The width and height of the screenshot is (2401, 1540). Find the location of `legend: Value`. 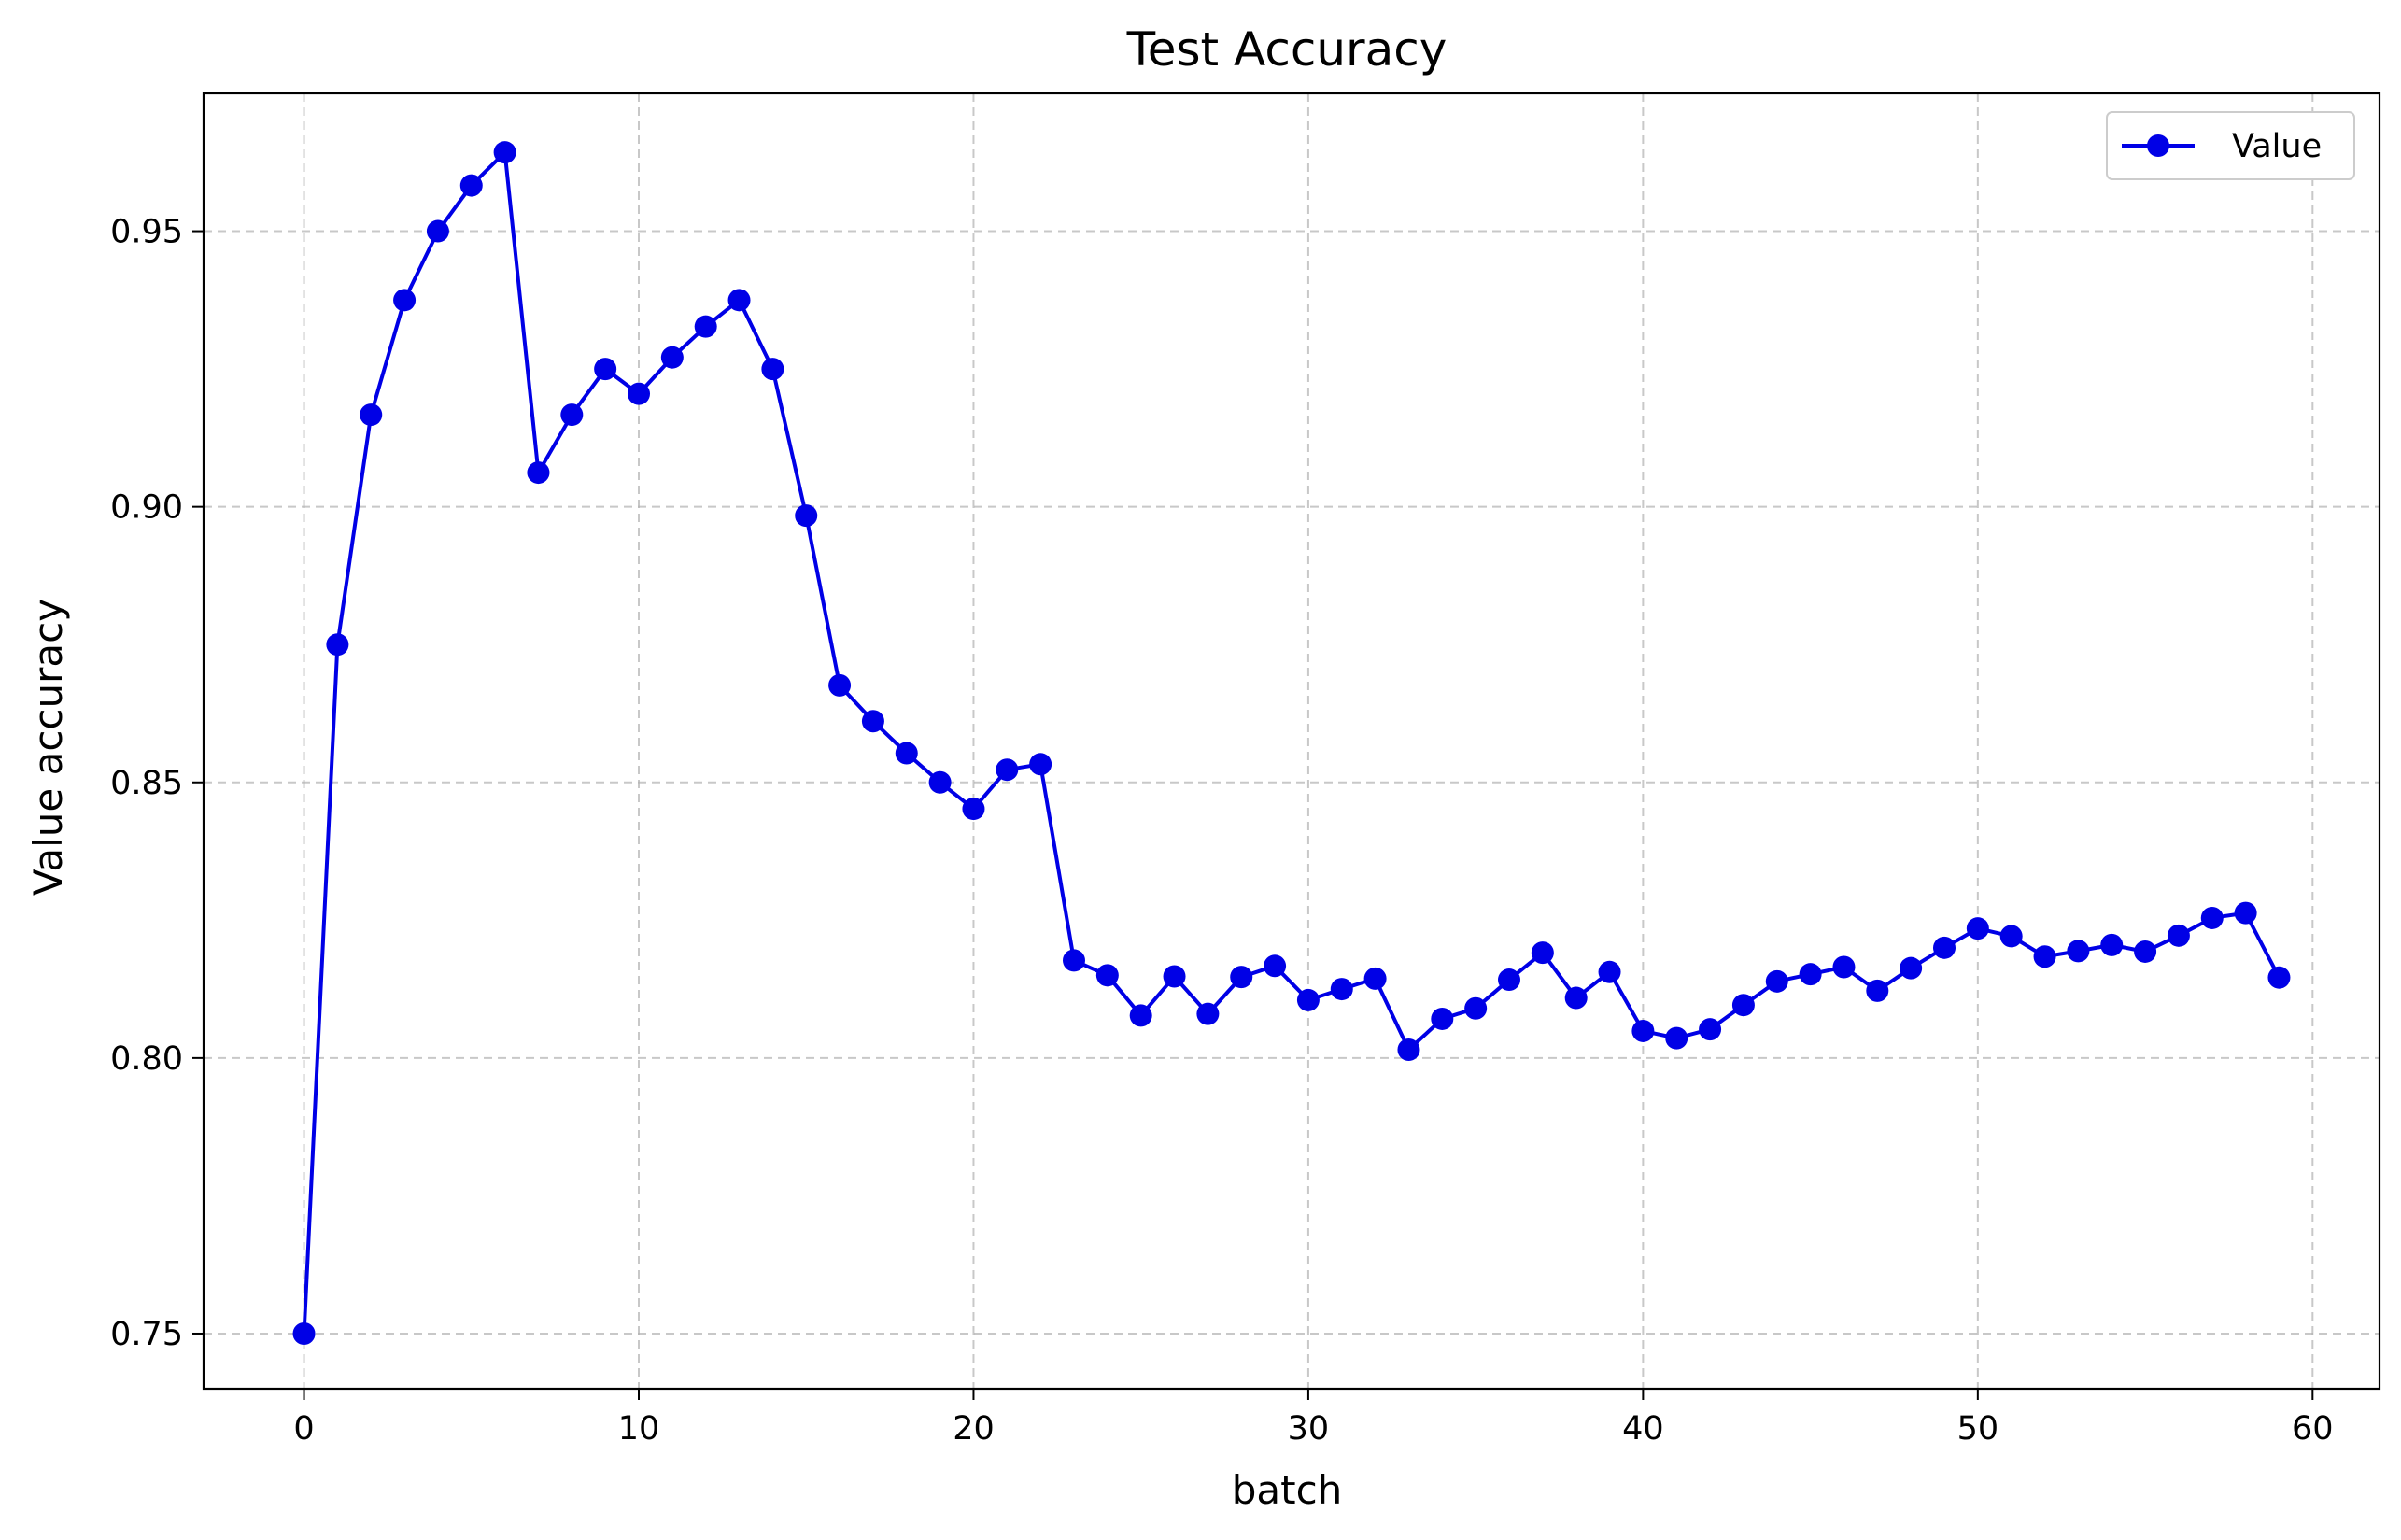

legend: Value is located at coordinates (2230, 146).